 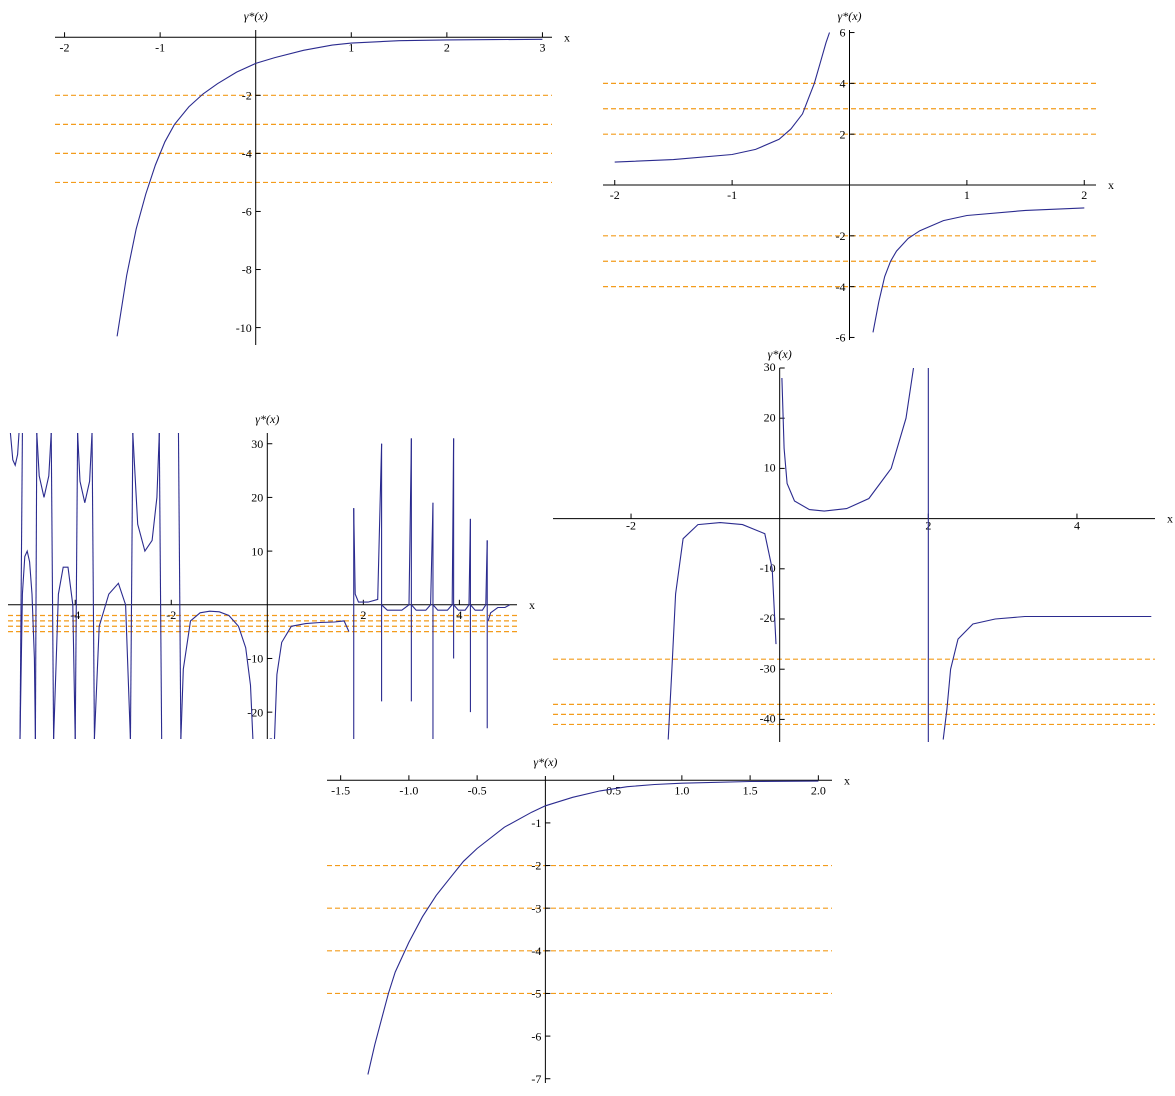 What do you see at coordinates (536, 1079) in the screenshot?
I see `y-tick-label: -7` at bounding box center [536, 1079].